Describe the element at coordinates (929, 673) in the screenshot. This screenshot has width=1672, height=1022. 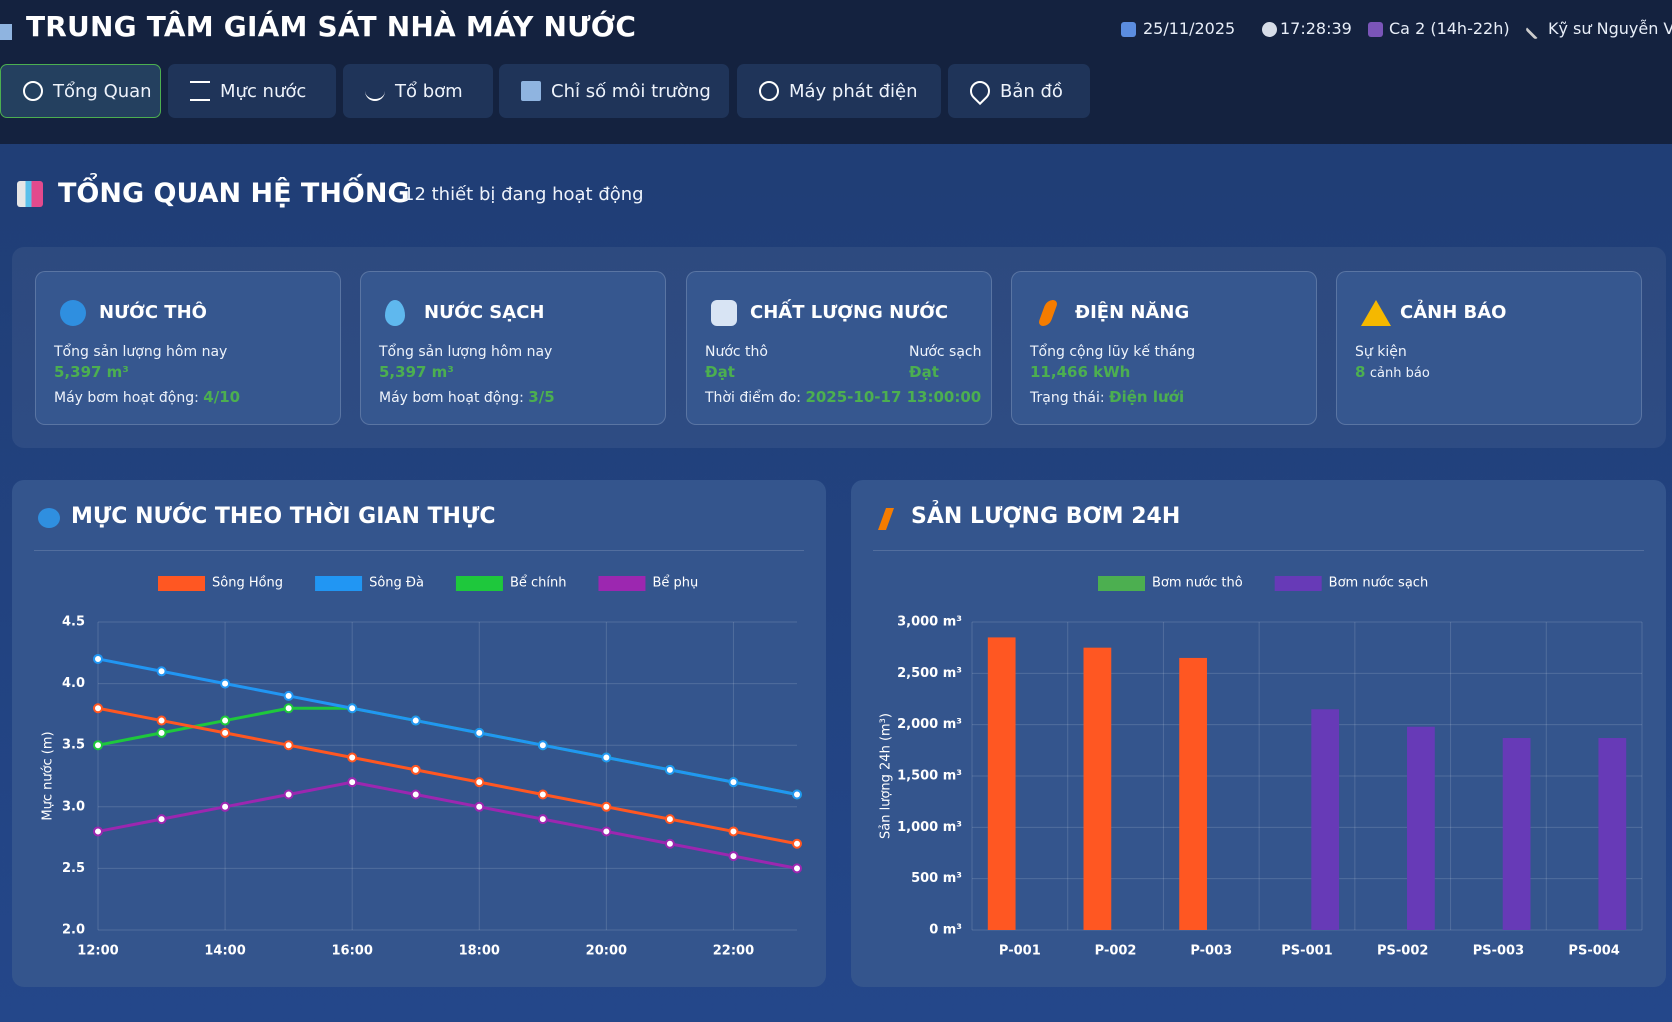
I see `y-tick-label: 2,500 m³` at that location.